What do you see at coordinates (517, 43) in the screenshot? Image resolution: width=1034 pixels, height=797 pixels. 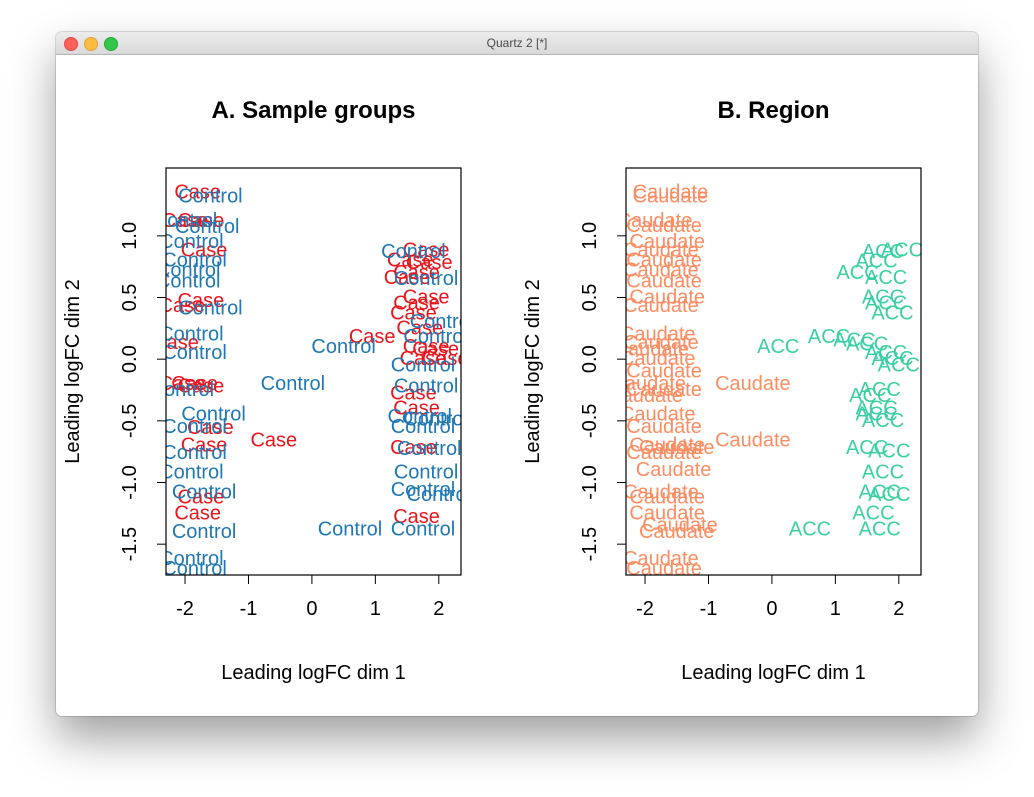 I see `window-titlebar: Quartz 2 [*]` at bounding box center [517, 43].